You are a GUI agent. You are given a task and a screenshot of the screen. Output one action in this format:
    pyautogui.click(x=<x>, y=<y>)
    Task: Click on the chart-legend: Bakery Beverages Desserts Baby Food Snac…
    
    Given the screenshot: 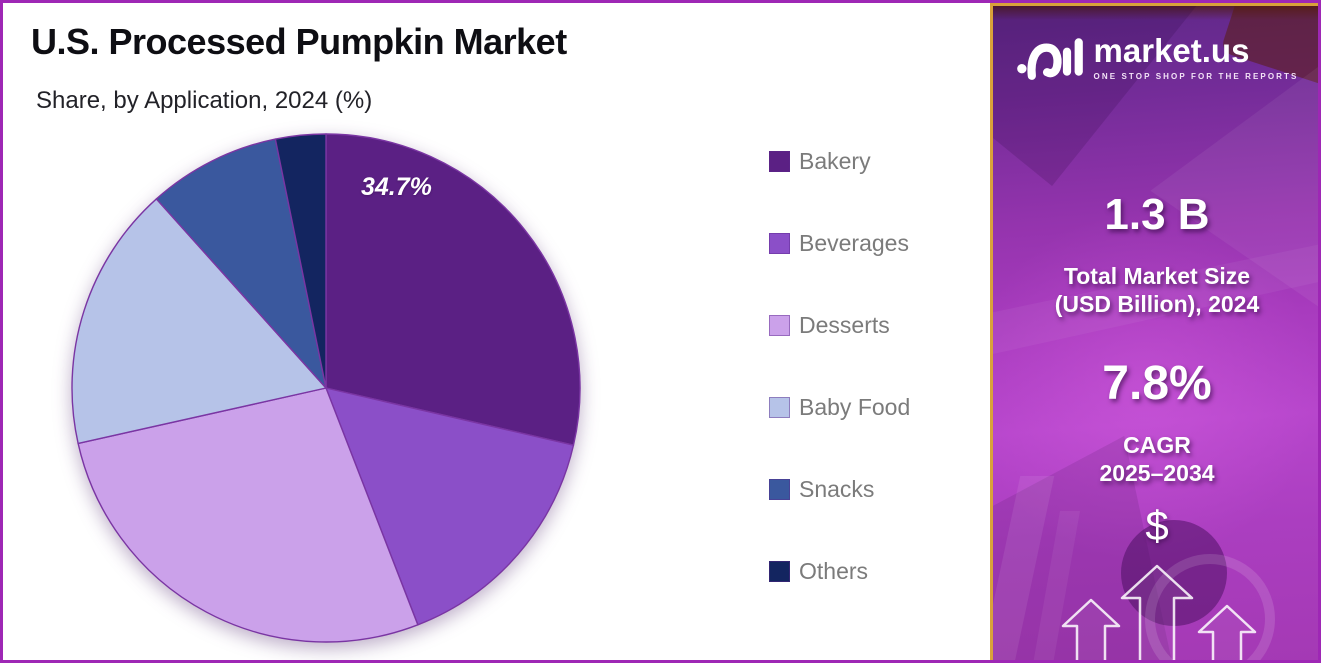 What is the action you would take?
    pyautogui.click(x=876, y=394)
    